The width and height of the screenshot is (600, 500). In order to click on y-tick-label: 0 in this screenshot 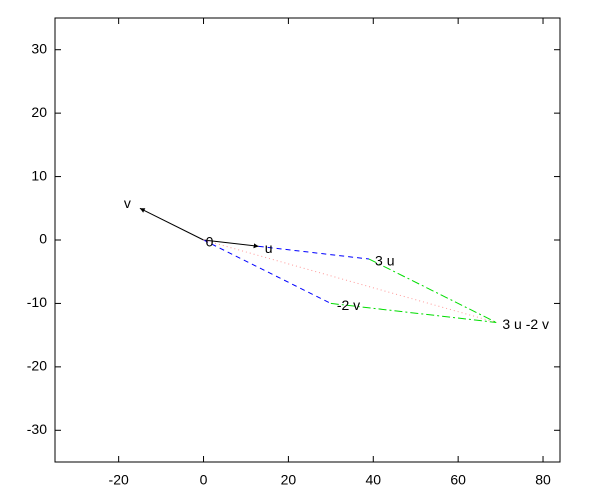, I will do `click(43, 239)`.